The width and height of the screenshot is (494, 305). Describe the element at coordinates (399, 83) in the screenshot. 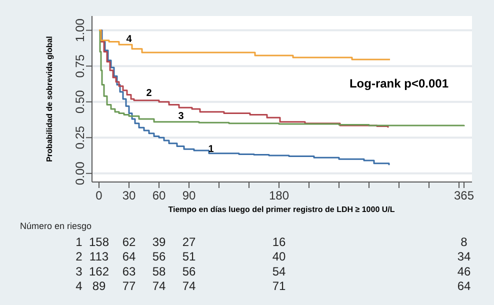

I see `annotation: Log-rank p<0.001` at that location.